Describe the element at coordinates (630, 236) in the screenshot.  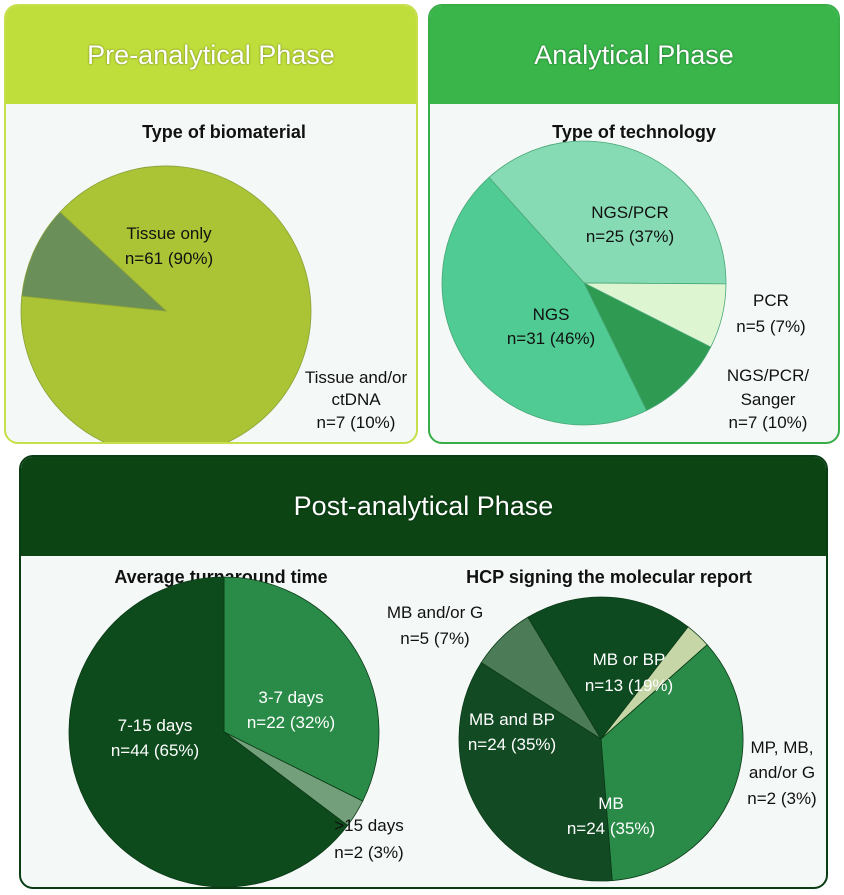
I see `slice-value-ngs-pcr: n=25 (37%)` at that location.